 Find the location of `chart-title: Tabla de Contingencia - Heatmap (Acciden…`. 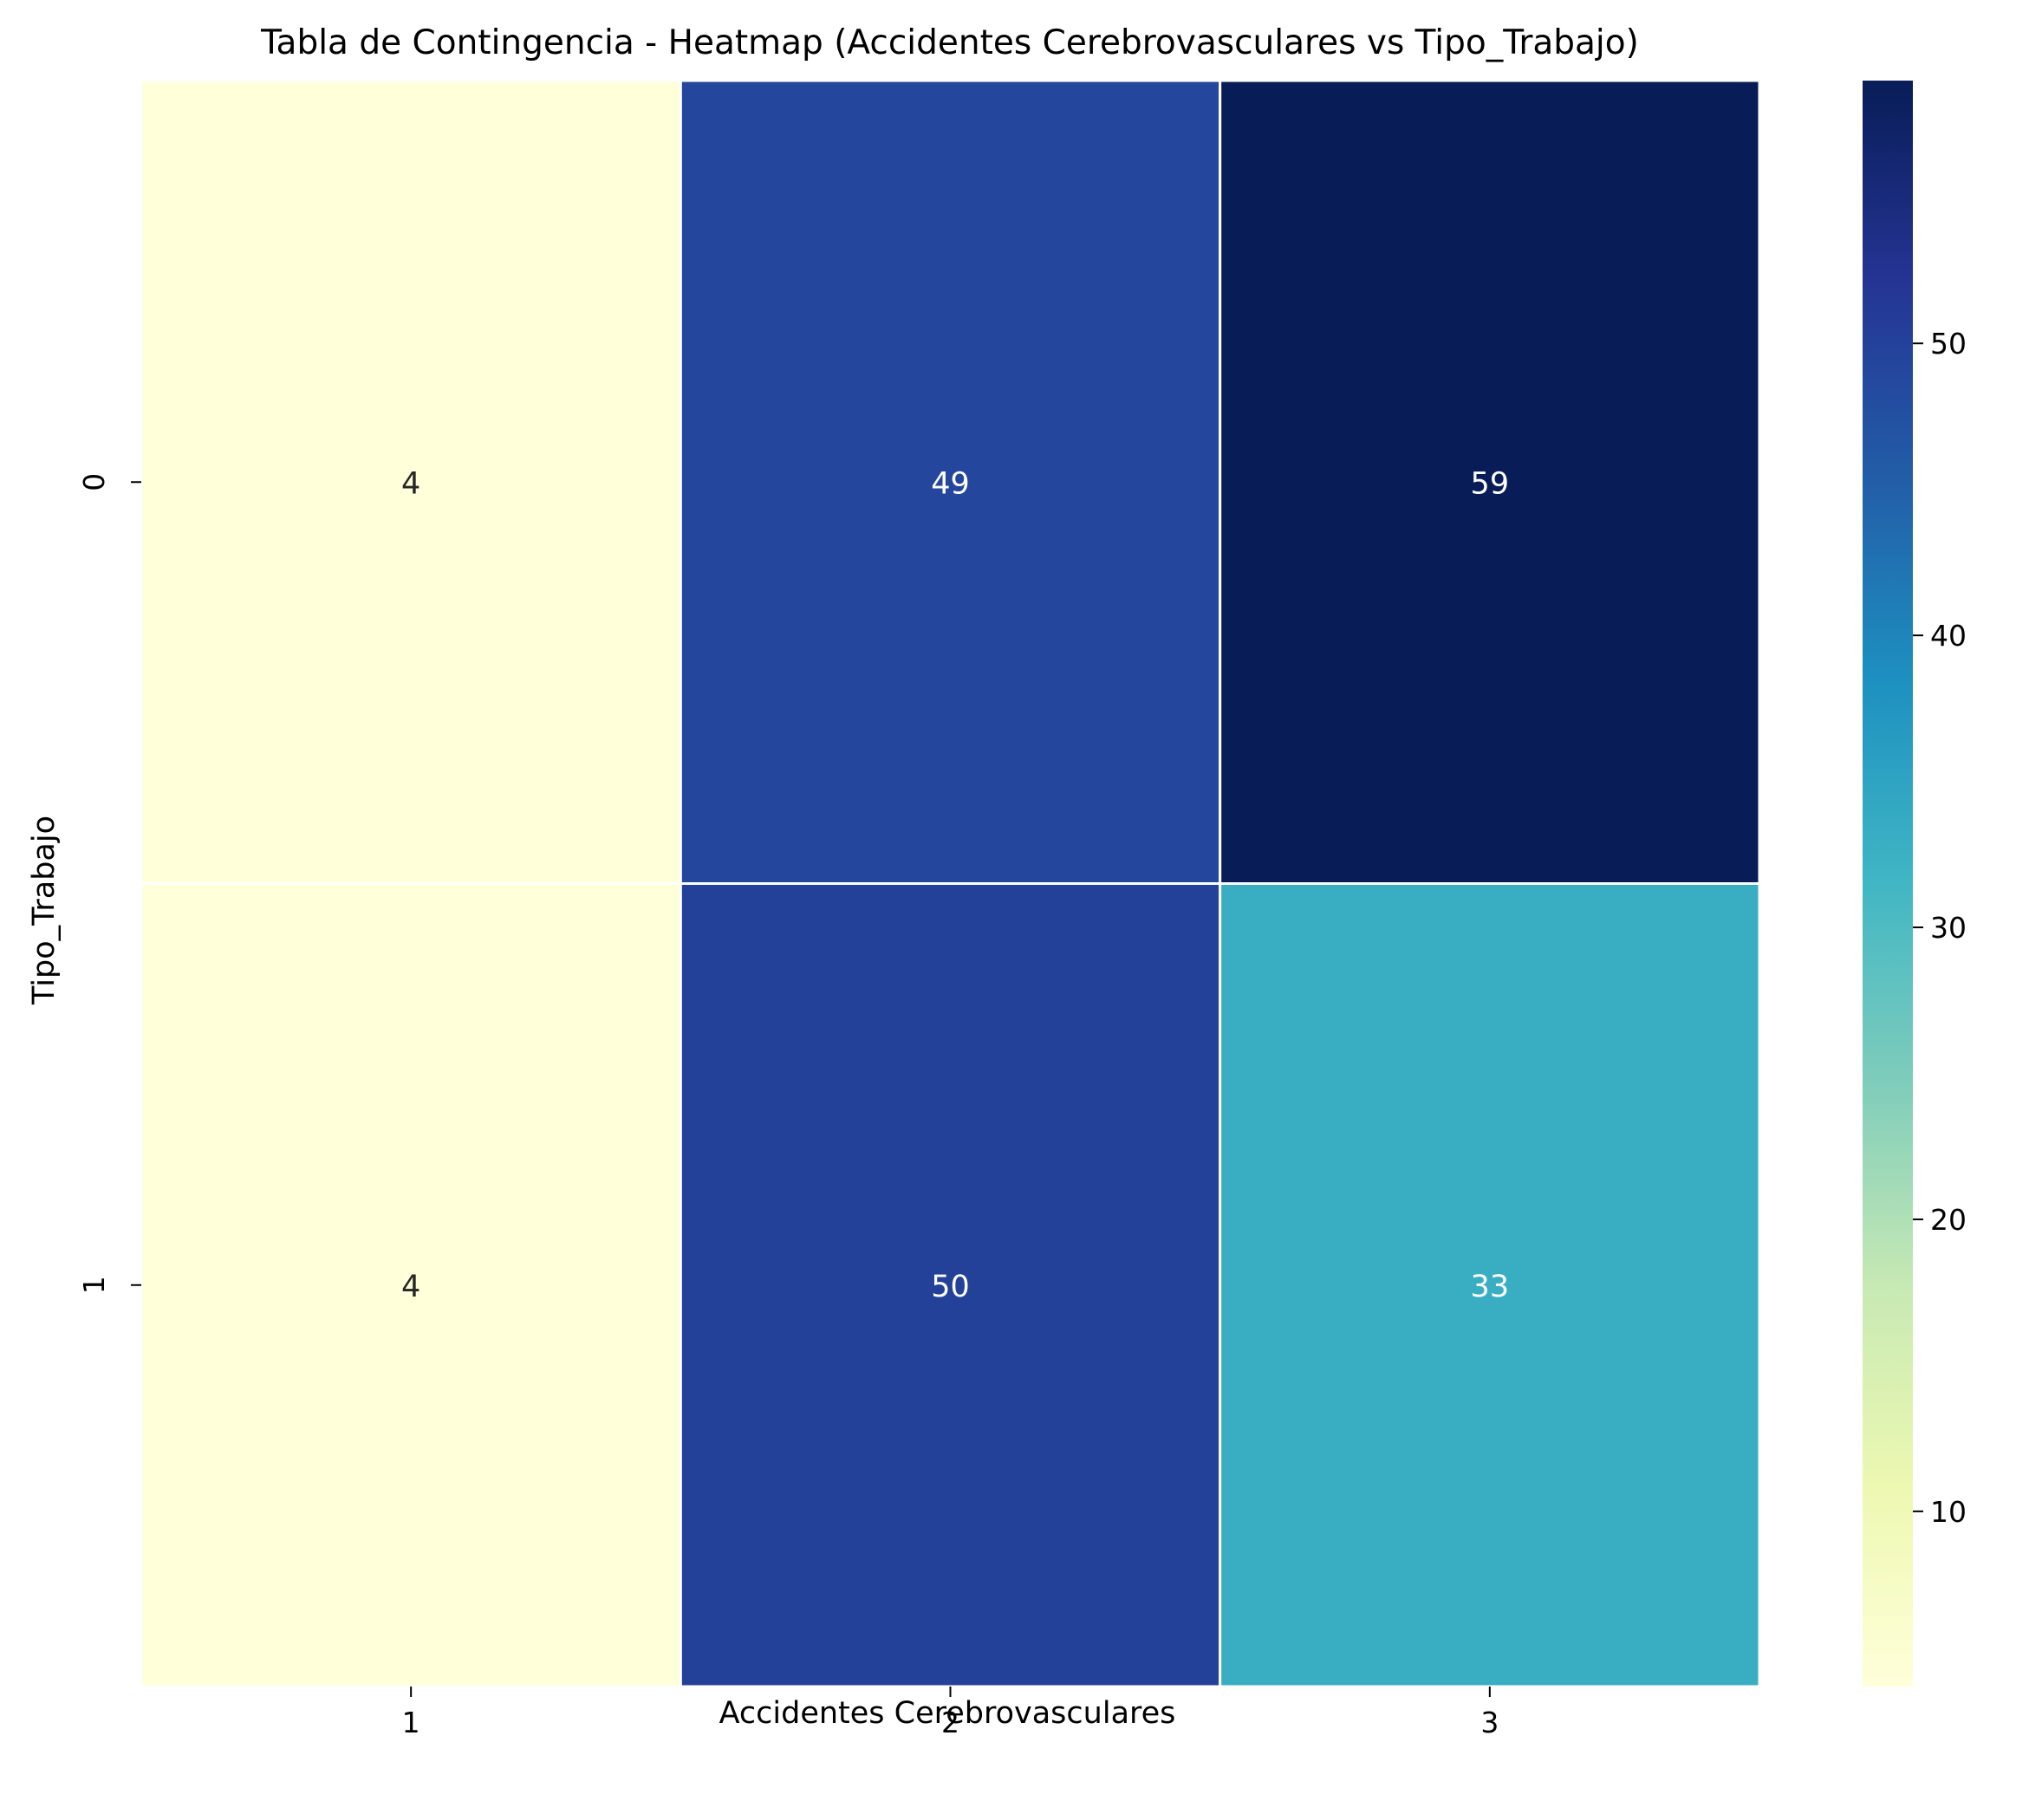

chart-title: Tabla de Contingencia - Heatmap (Acciden… is located at coordinates (949, 42).